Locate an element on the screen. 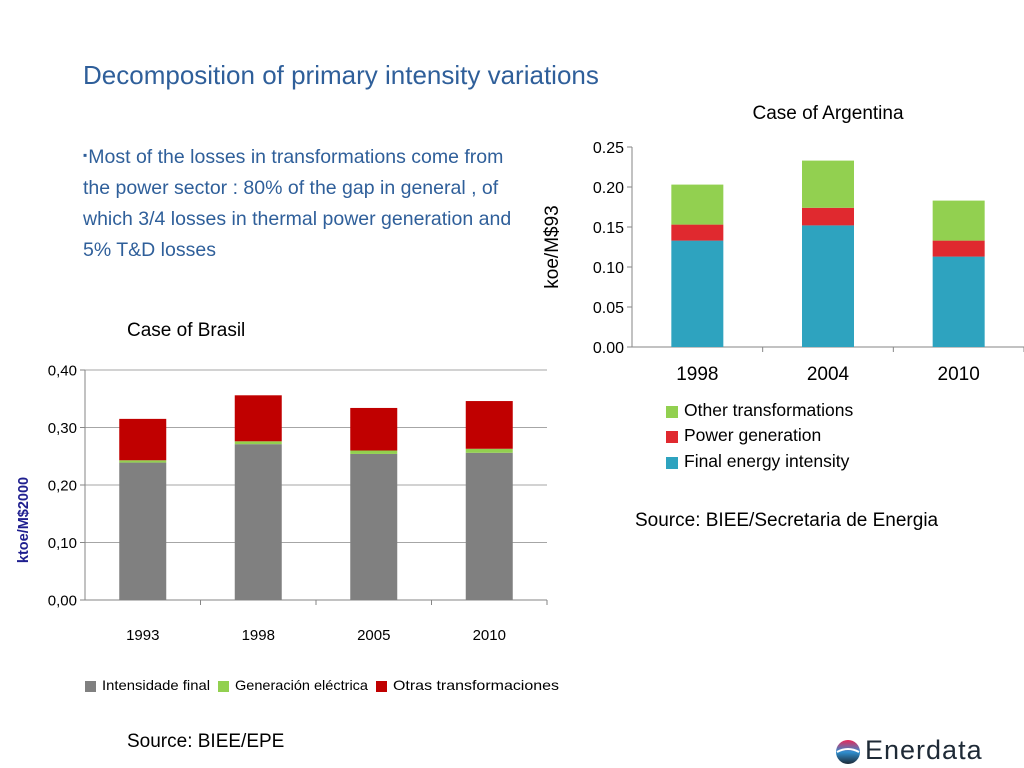 This screenshot has height=768, width=1024. y-tick-label: 0.25 is located at coordinates (608, 148).